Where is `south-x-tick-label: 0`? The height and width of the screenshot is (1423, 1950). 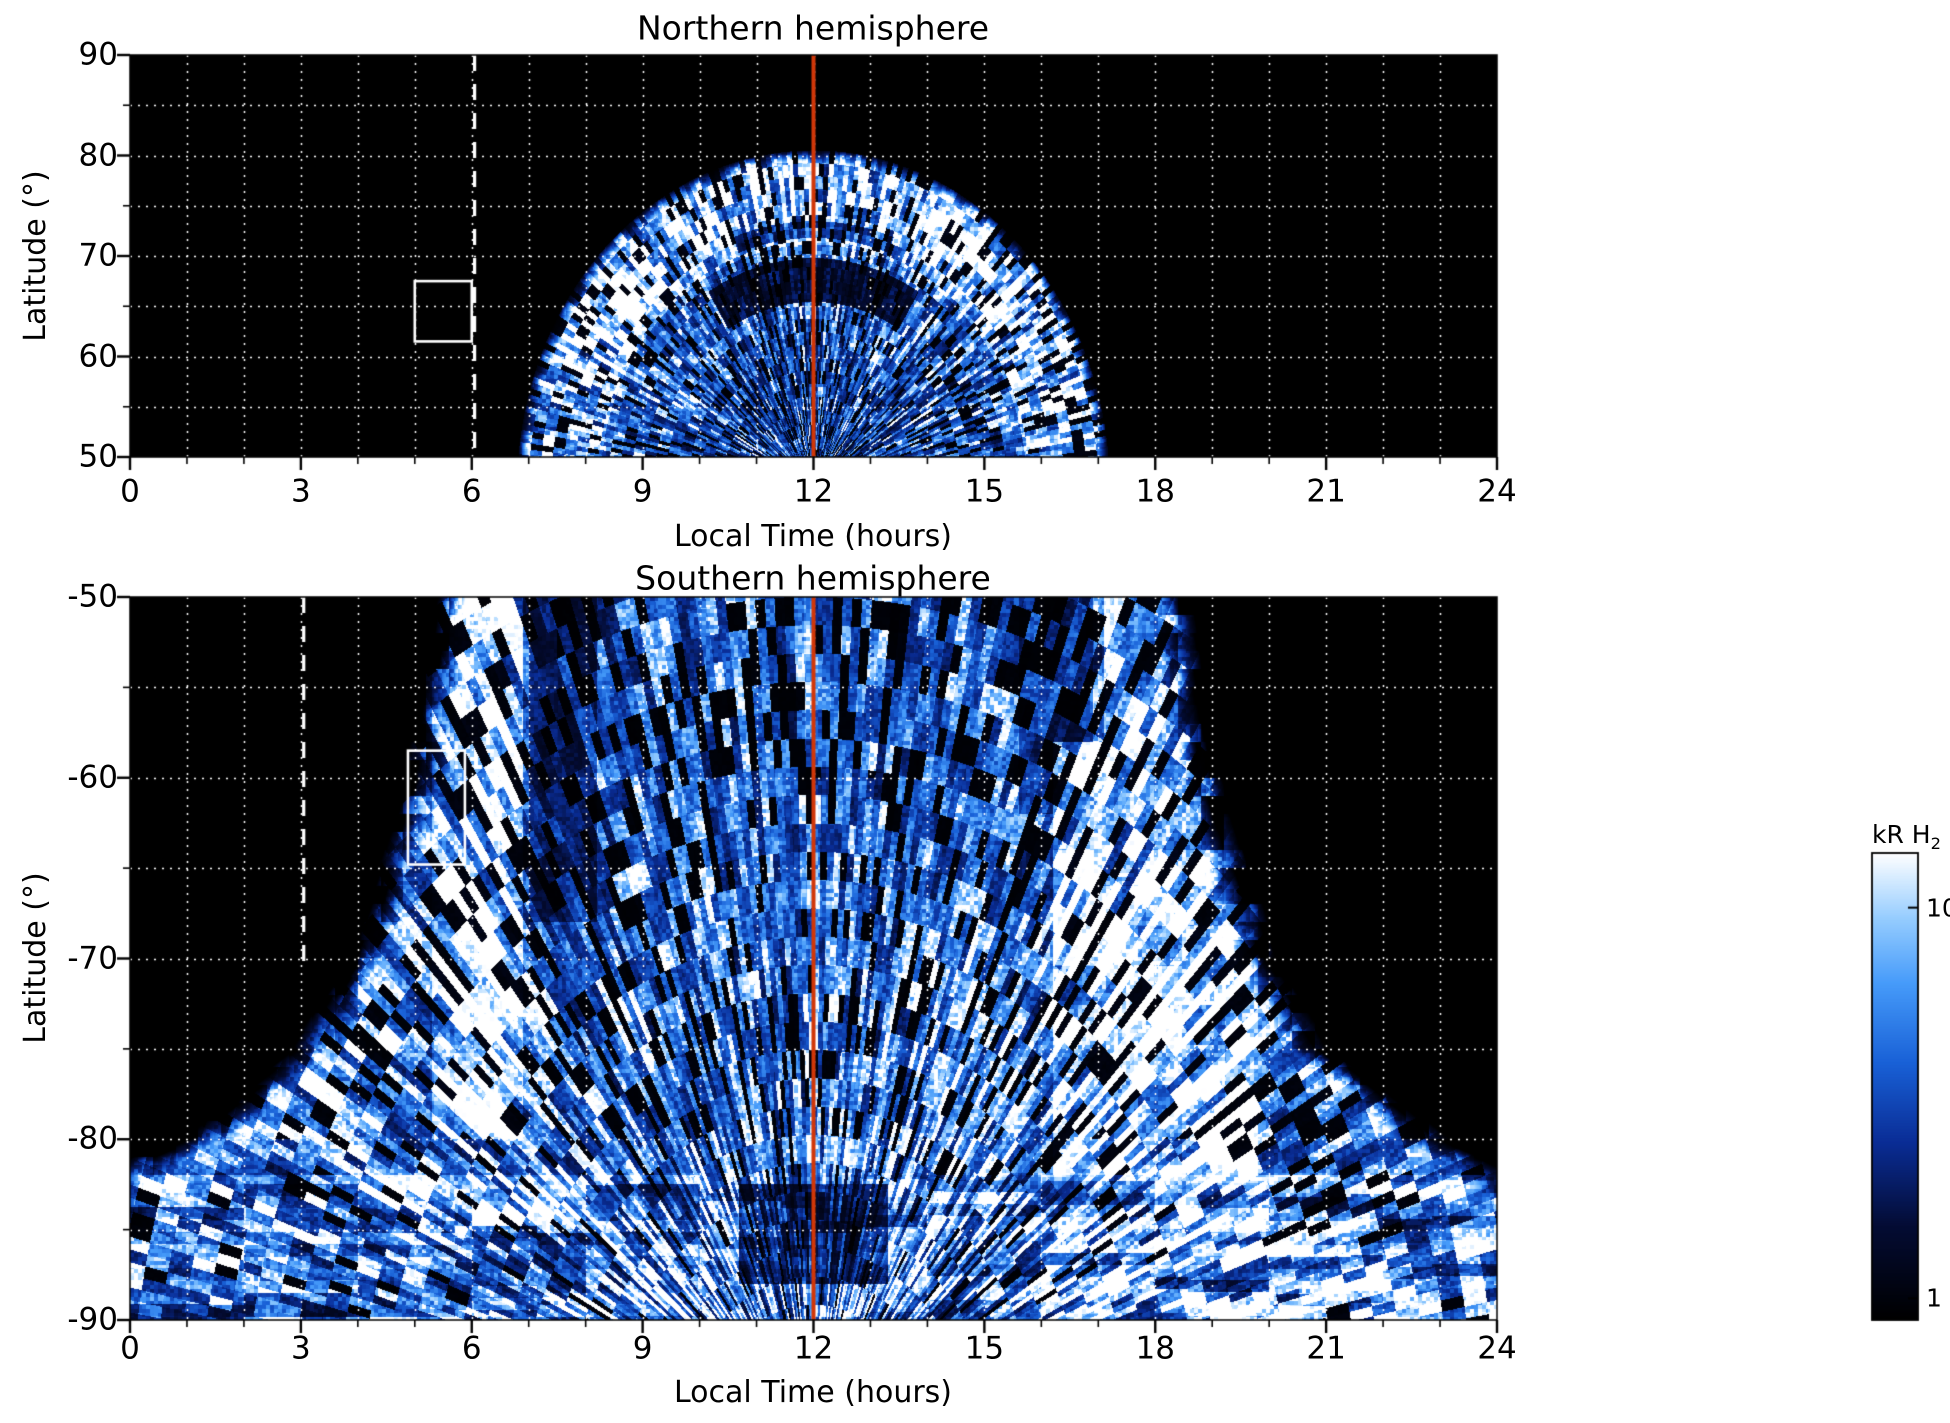
south-x-tick-label: 0 is located at coordinates (130, 1348).